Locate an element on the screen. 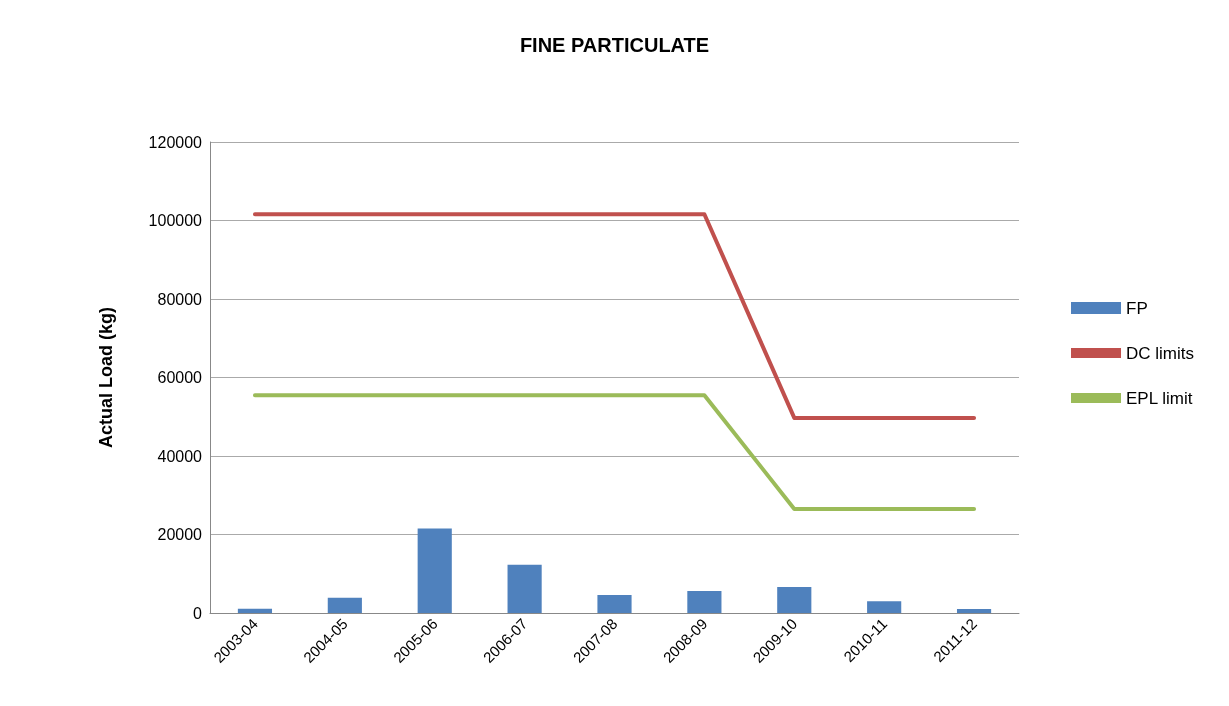  legend-label: EPL limit is located at coordinates (1159, 398).